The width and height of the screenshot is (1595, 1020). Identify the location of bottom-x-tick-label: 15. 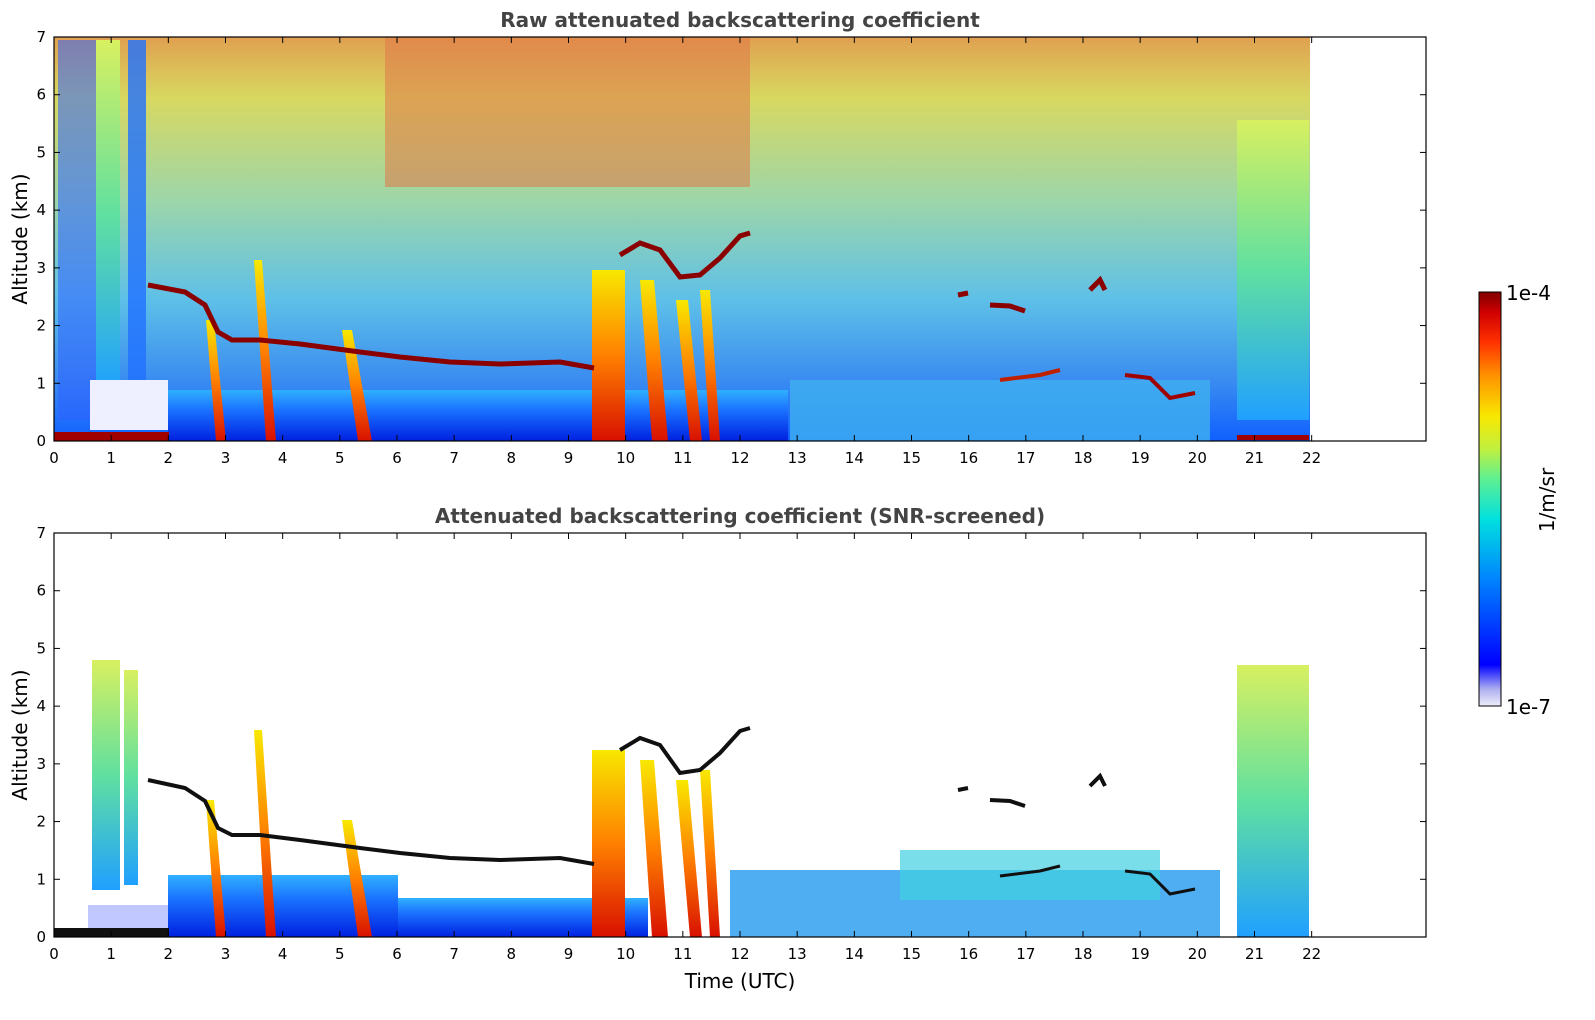
(911, 954).